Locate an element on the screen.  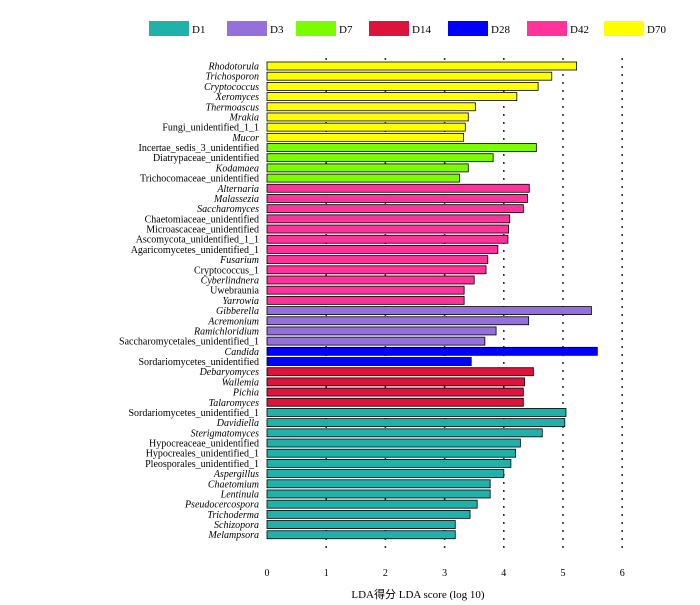
x-axis-ticks: 0 1 2 3 4 5 6 is located at coordinates (445, 573).